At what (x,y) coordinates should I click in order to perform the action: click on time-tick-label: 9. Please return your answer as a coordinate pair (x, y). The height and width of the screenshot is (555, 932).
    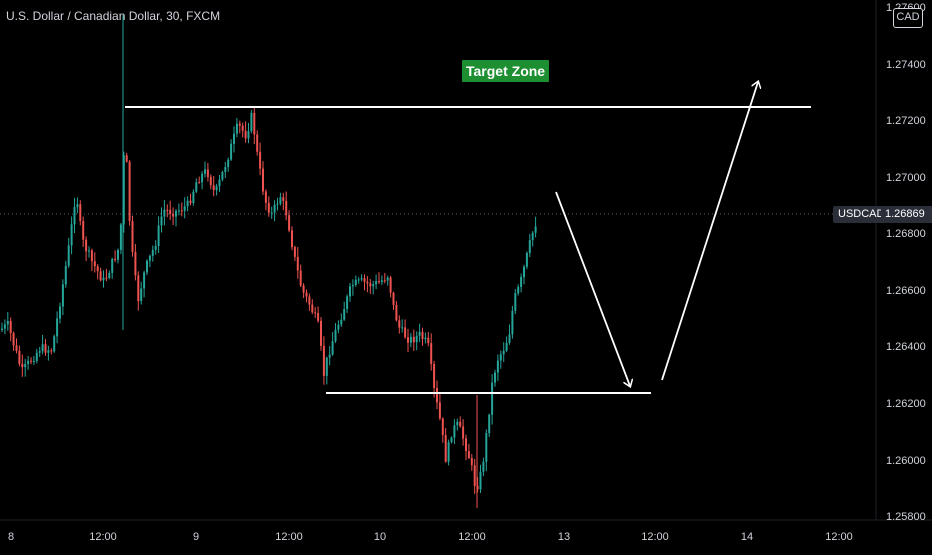
    Looking at the image, I should click on (196, 537).